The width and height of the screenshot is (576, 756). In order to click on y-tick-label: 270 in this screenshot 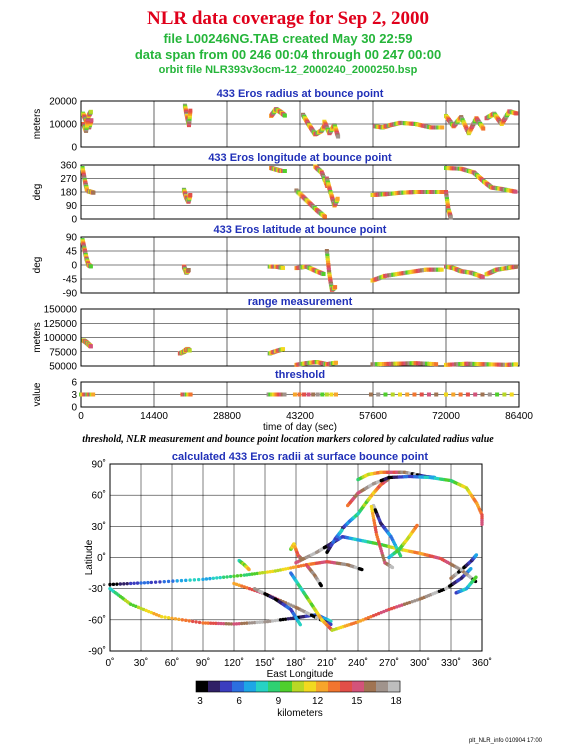, I will do `click(68, 179)`.